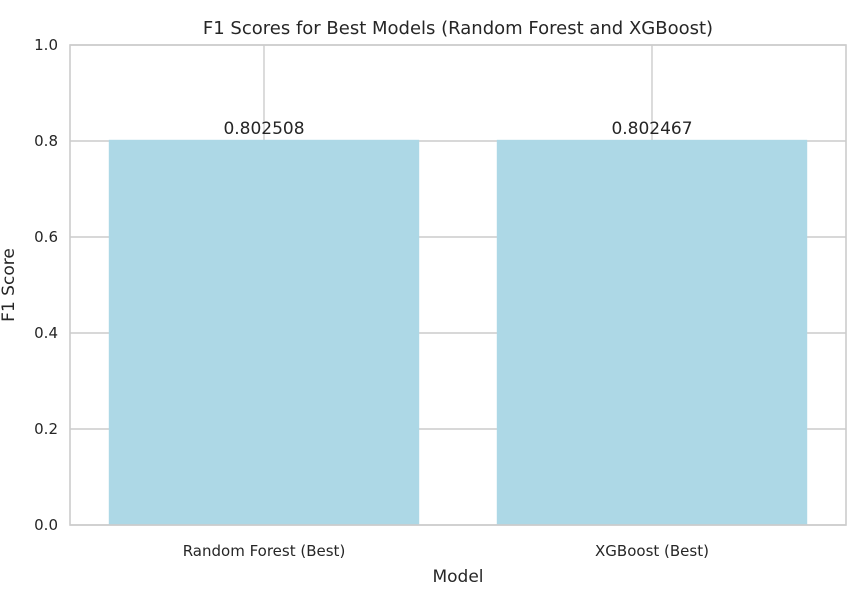  I want to click on y-tick-label: 0.2, so click(46, 429).